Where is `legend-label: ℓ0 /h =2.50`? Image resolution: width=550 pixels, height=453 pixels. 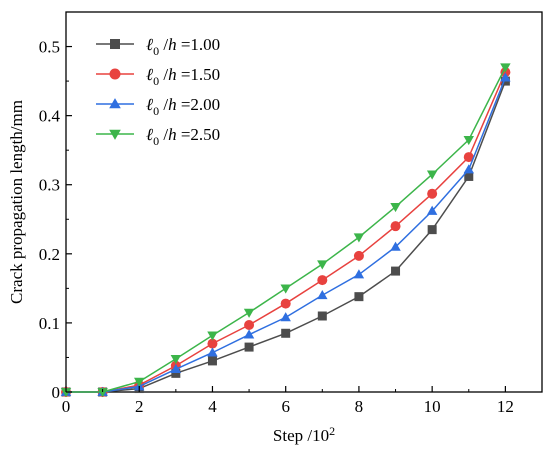
legend-label: ℓ0 /h =2.50 is located at coordinates (183, 136).